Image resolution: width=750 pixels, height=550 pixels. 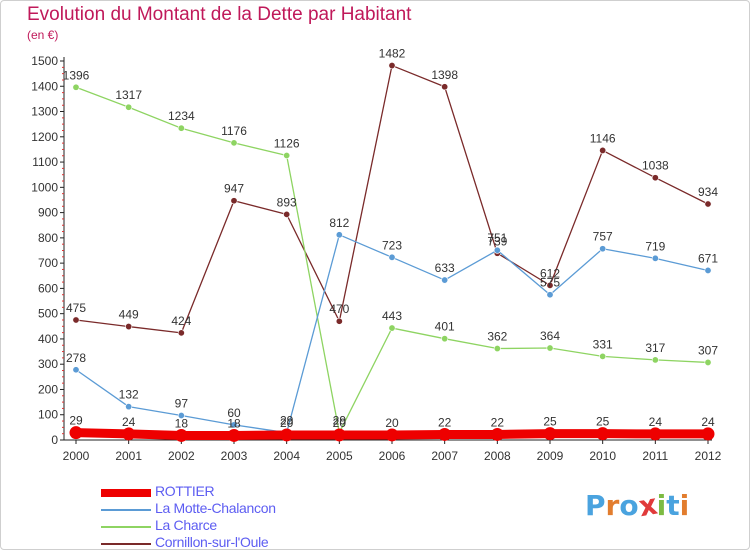 I want to click on y-tick-label: 1500, so click(x=44, y=61).